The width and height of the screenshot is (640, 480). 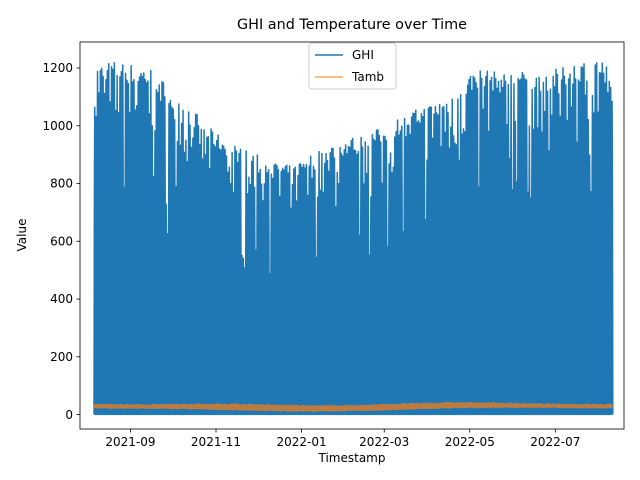 What do you see at coordinates (57, 68) in the screenshot?
I see `y-tick-label: 1200` at bounding box center [57, 68].